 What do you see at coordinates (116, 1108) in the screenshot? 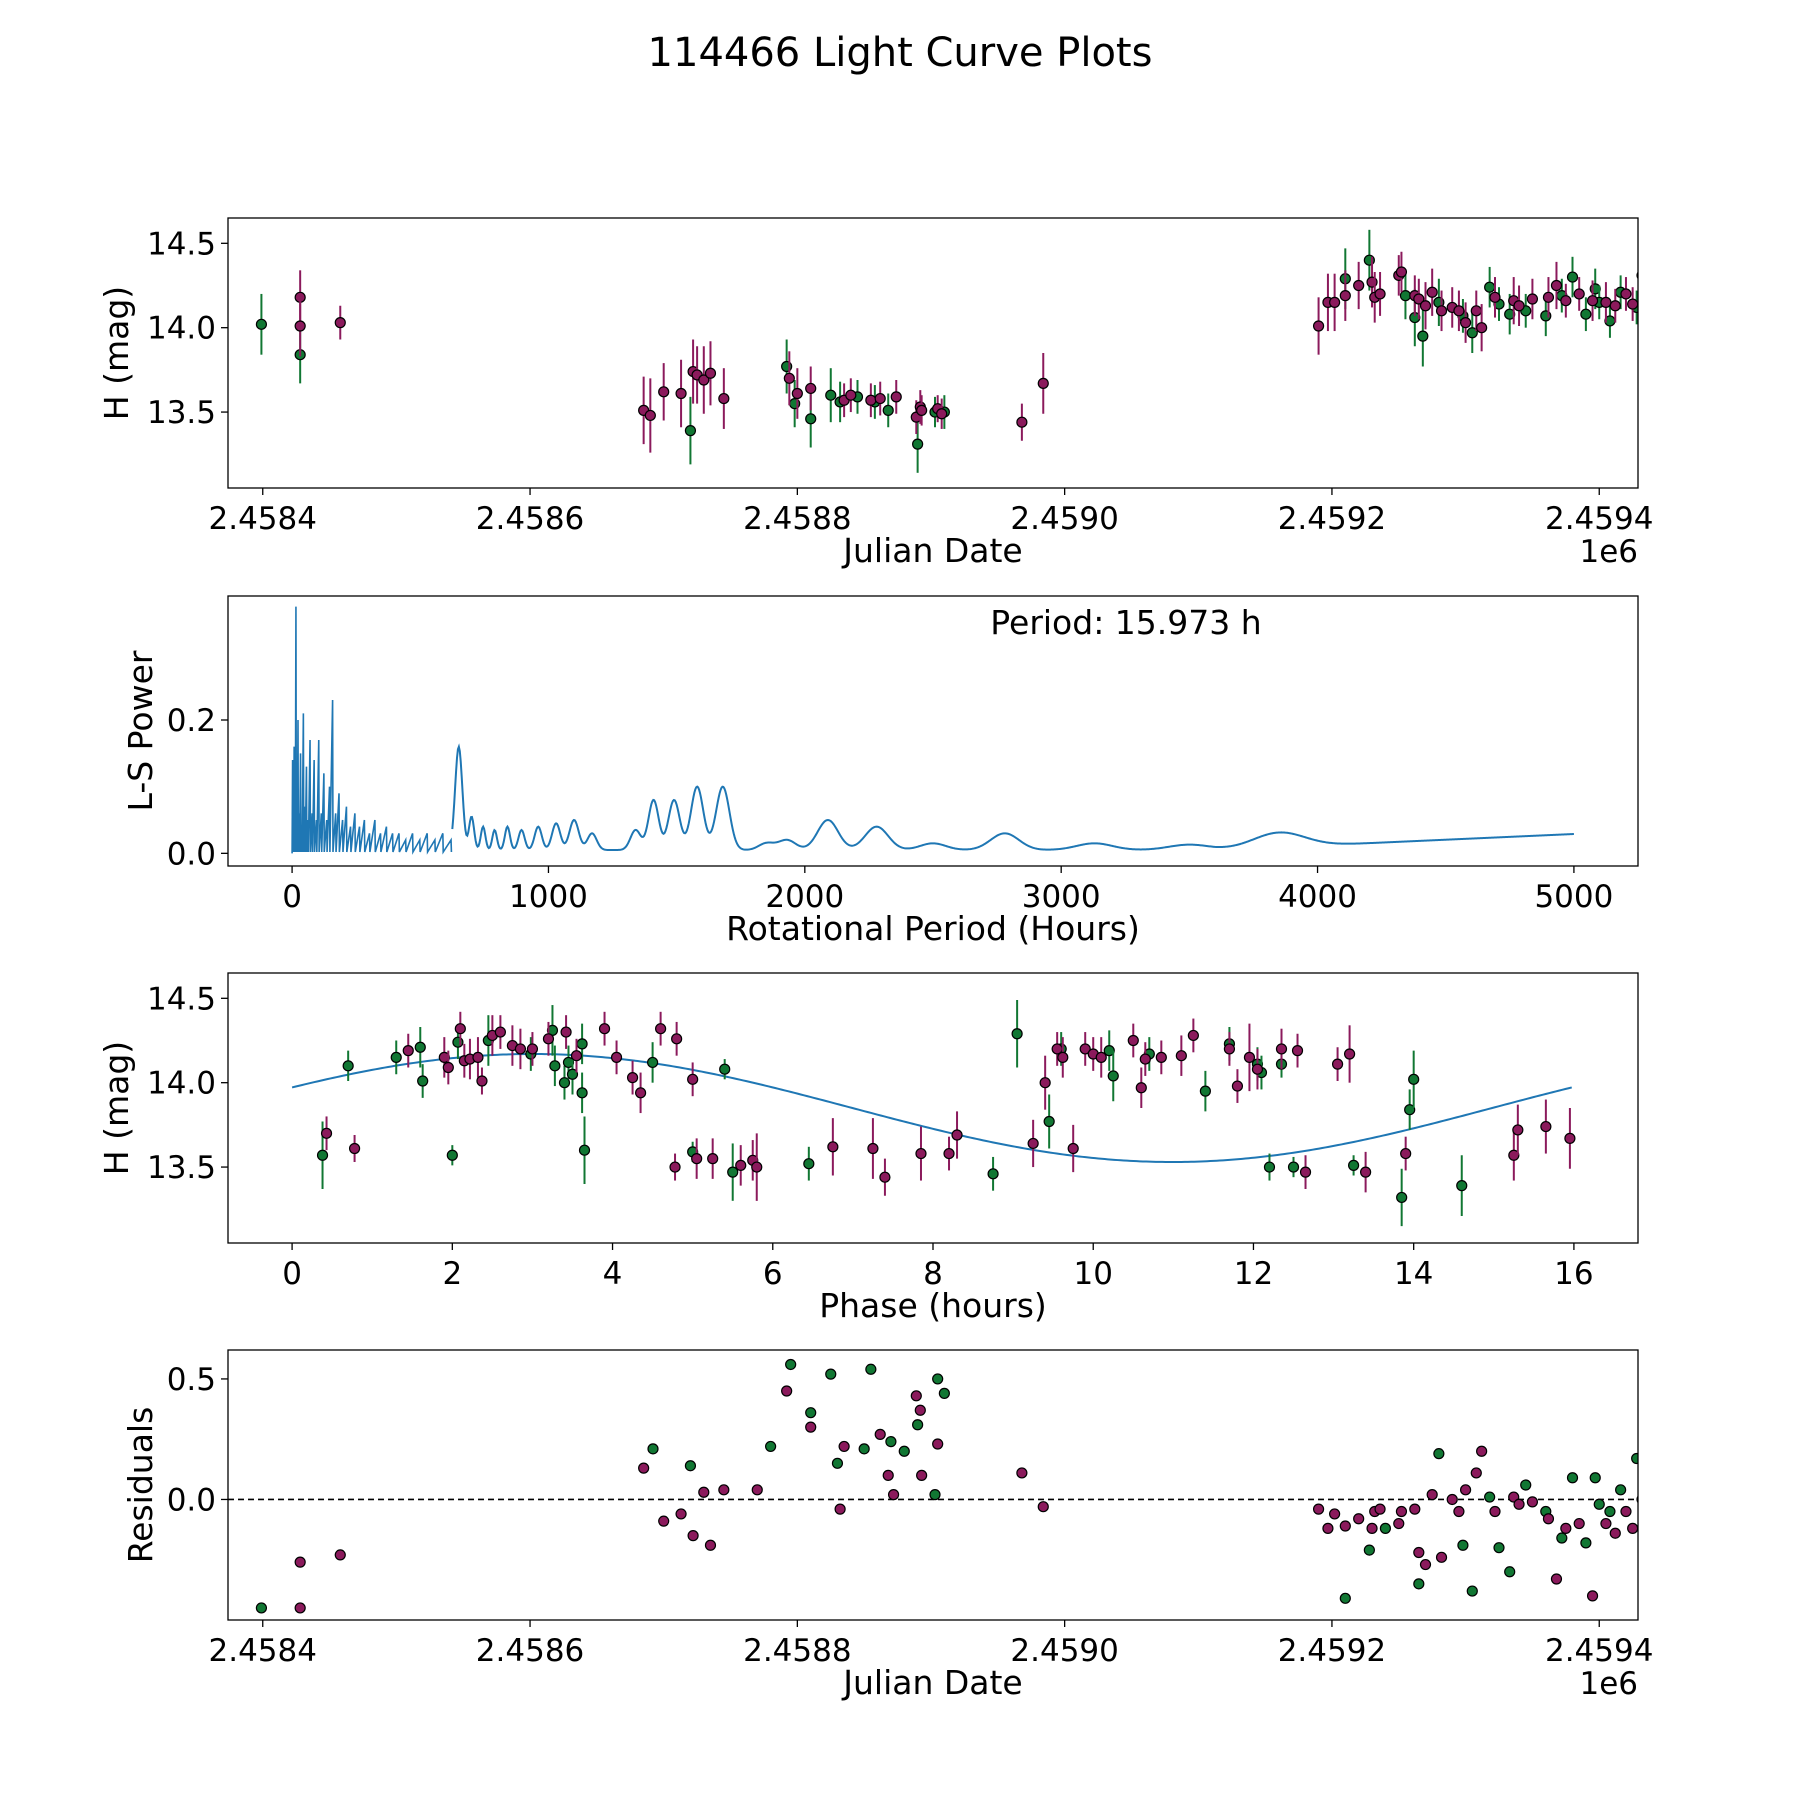
I see `phase-ylabel: H (mag)` at bounding box center [116, 1108].